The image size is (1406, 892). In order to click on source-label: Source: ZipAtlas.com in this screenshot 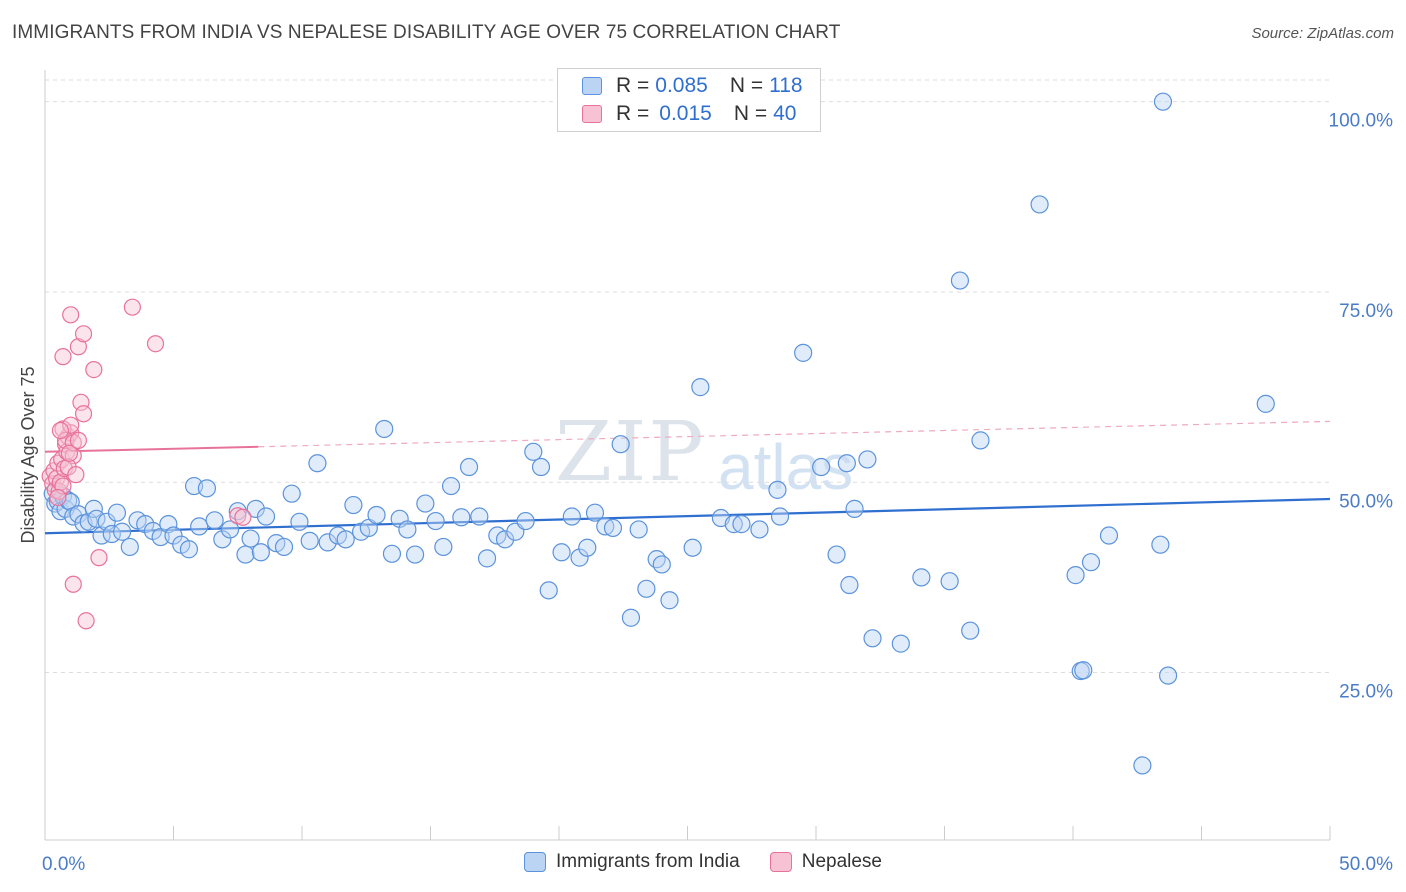, I will do `click(1322, 33)`.